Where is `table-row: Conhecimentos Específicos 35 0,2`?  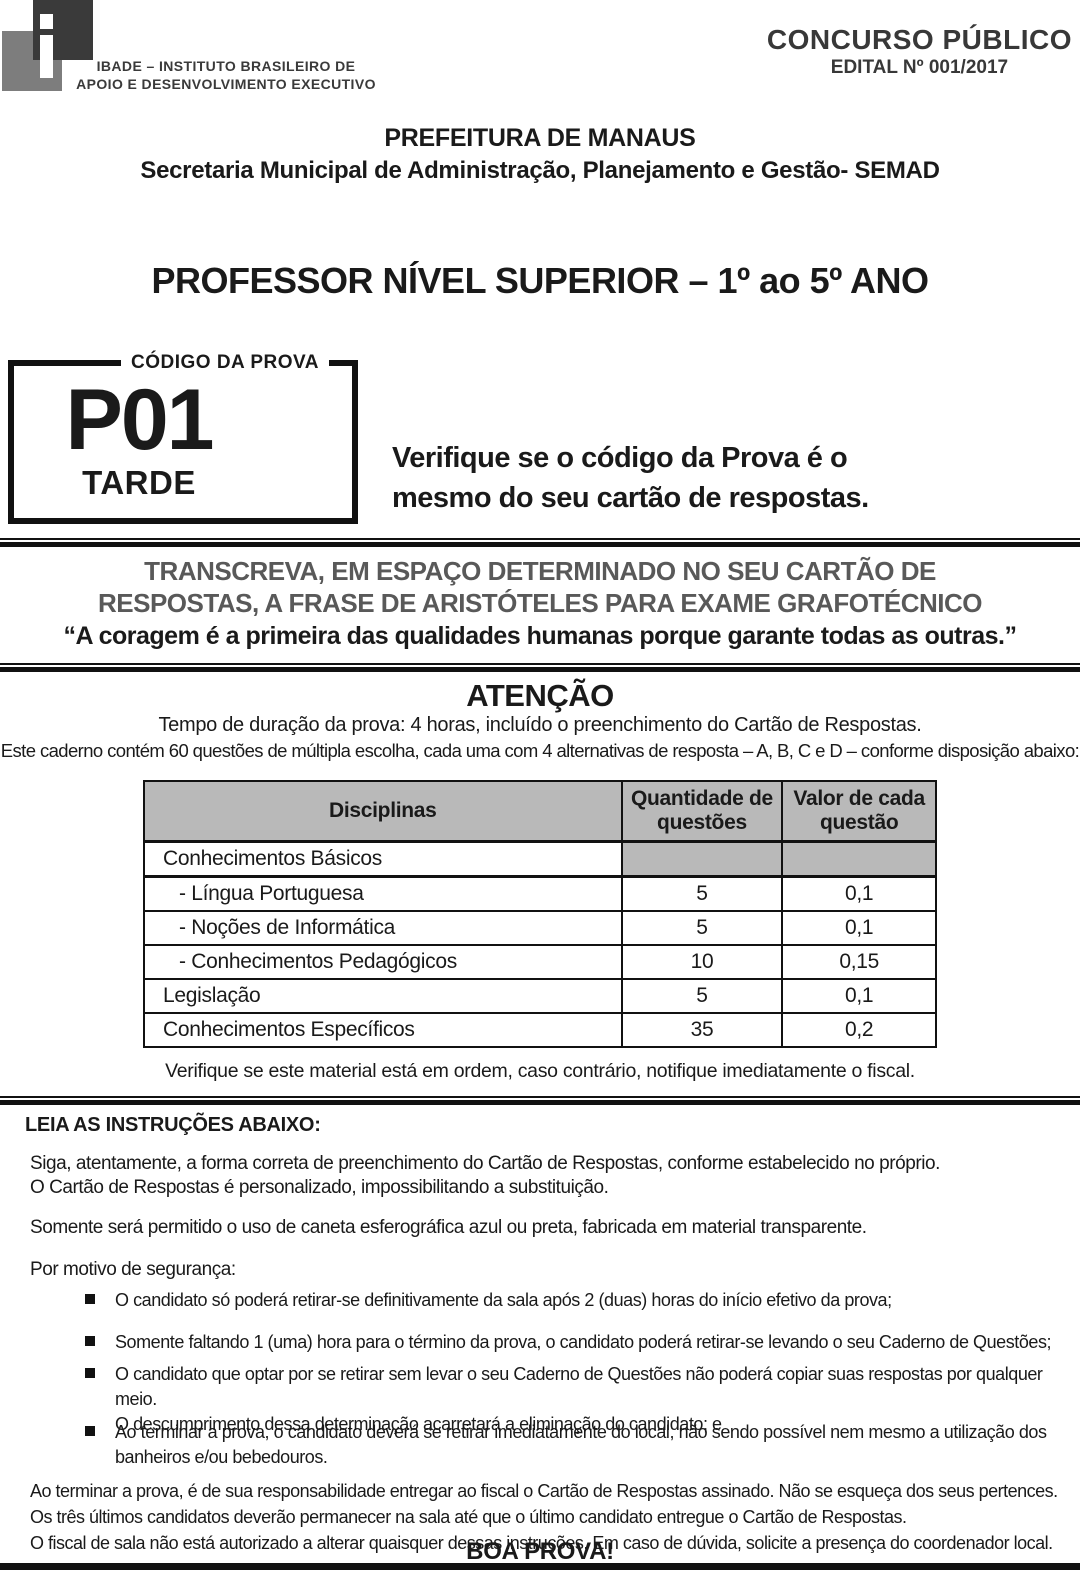
table-row: Conhecimentos Específicos 35 0,2 is located at coordinates (540, 1030).